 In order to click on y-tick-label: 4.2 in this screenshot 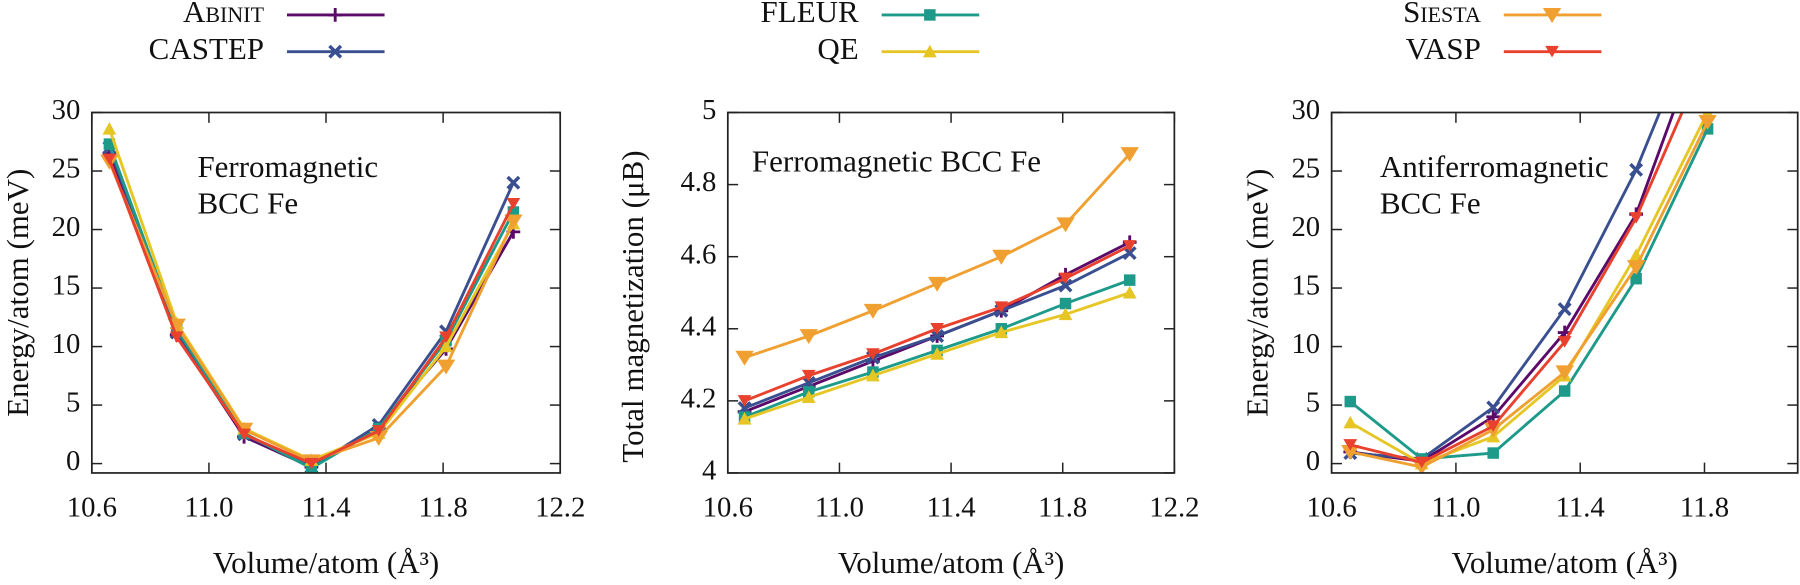, I will do `click(698, 398)`.